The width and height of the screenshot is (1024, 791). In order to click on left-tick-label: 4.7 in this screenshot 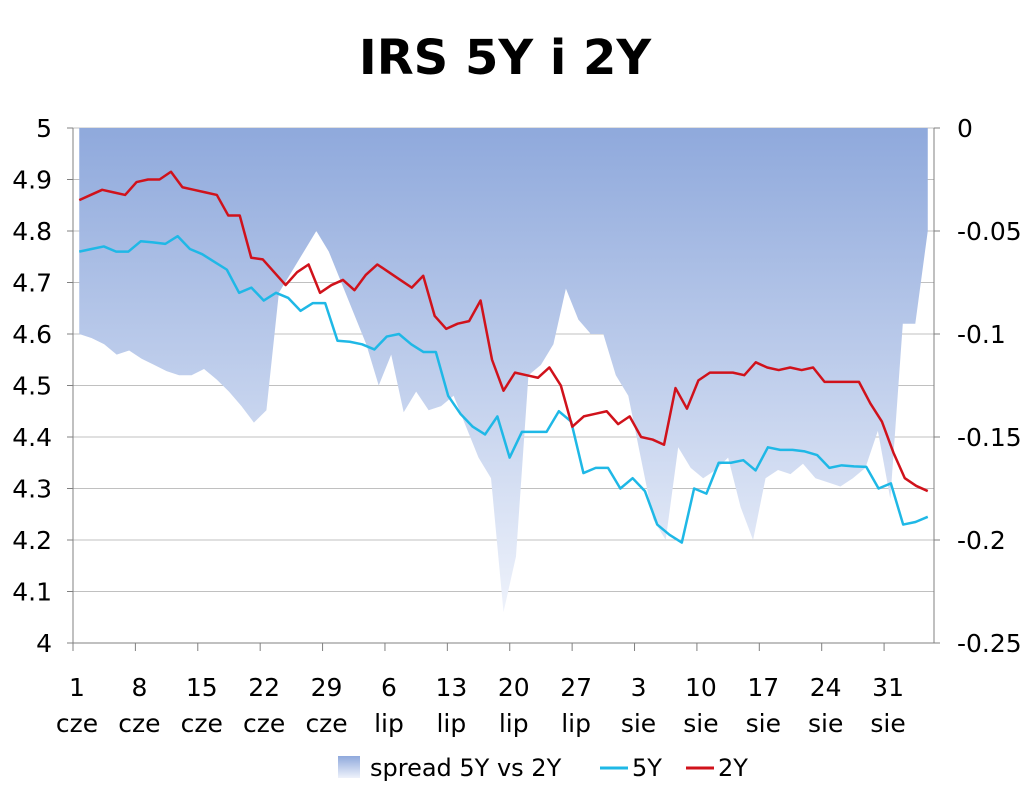, I will do `click(32, 283)`.